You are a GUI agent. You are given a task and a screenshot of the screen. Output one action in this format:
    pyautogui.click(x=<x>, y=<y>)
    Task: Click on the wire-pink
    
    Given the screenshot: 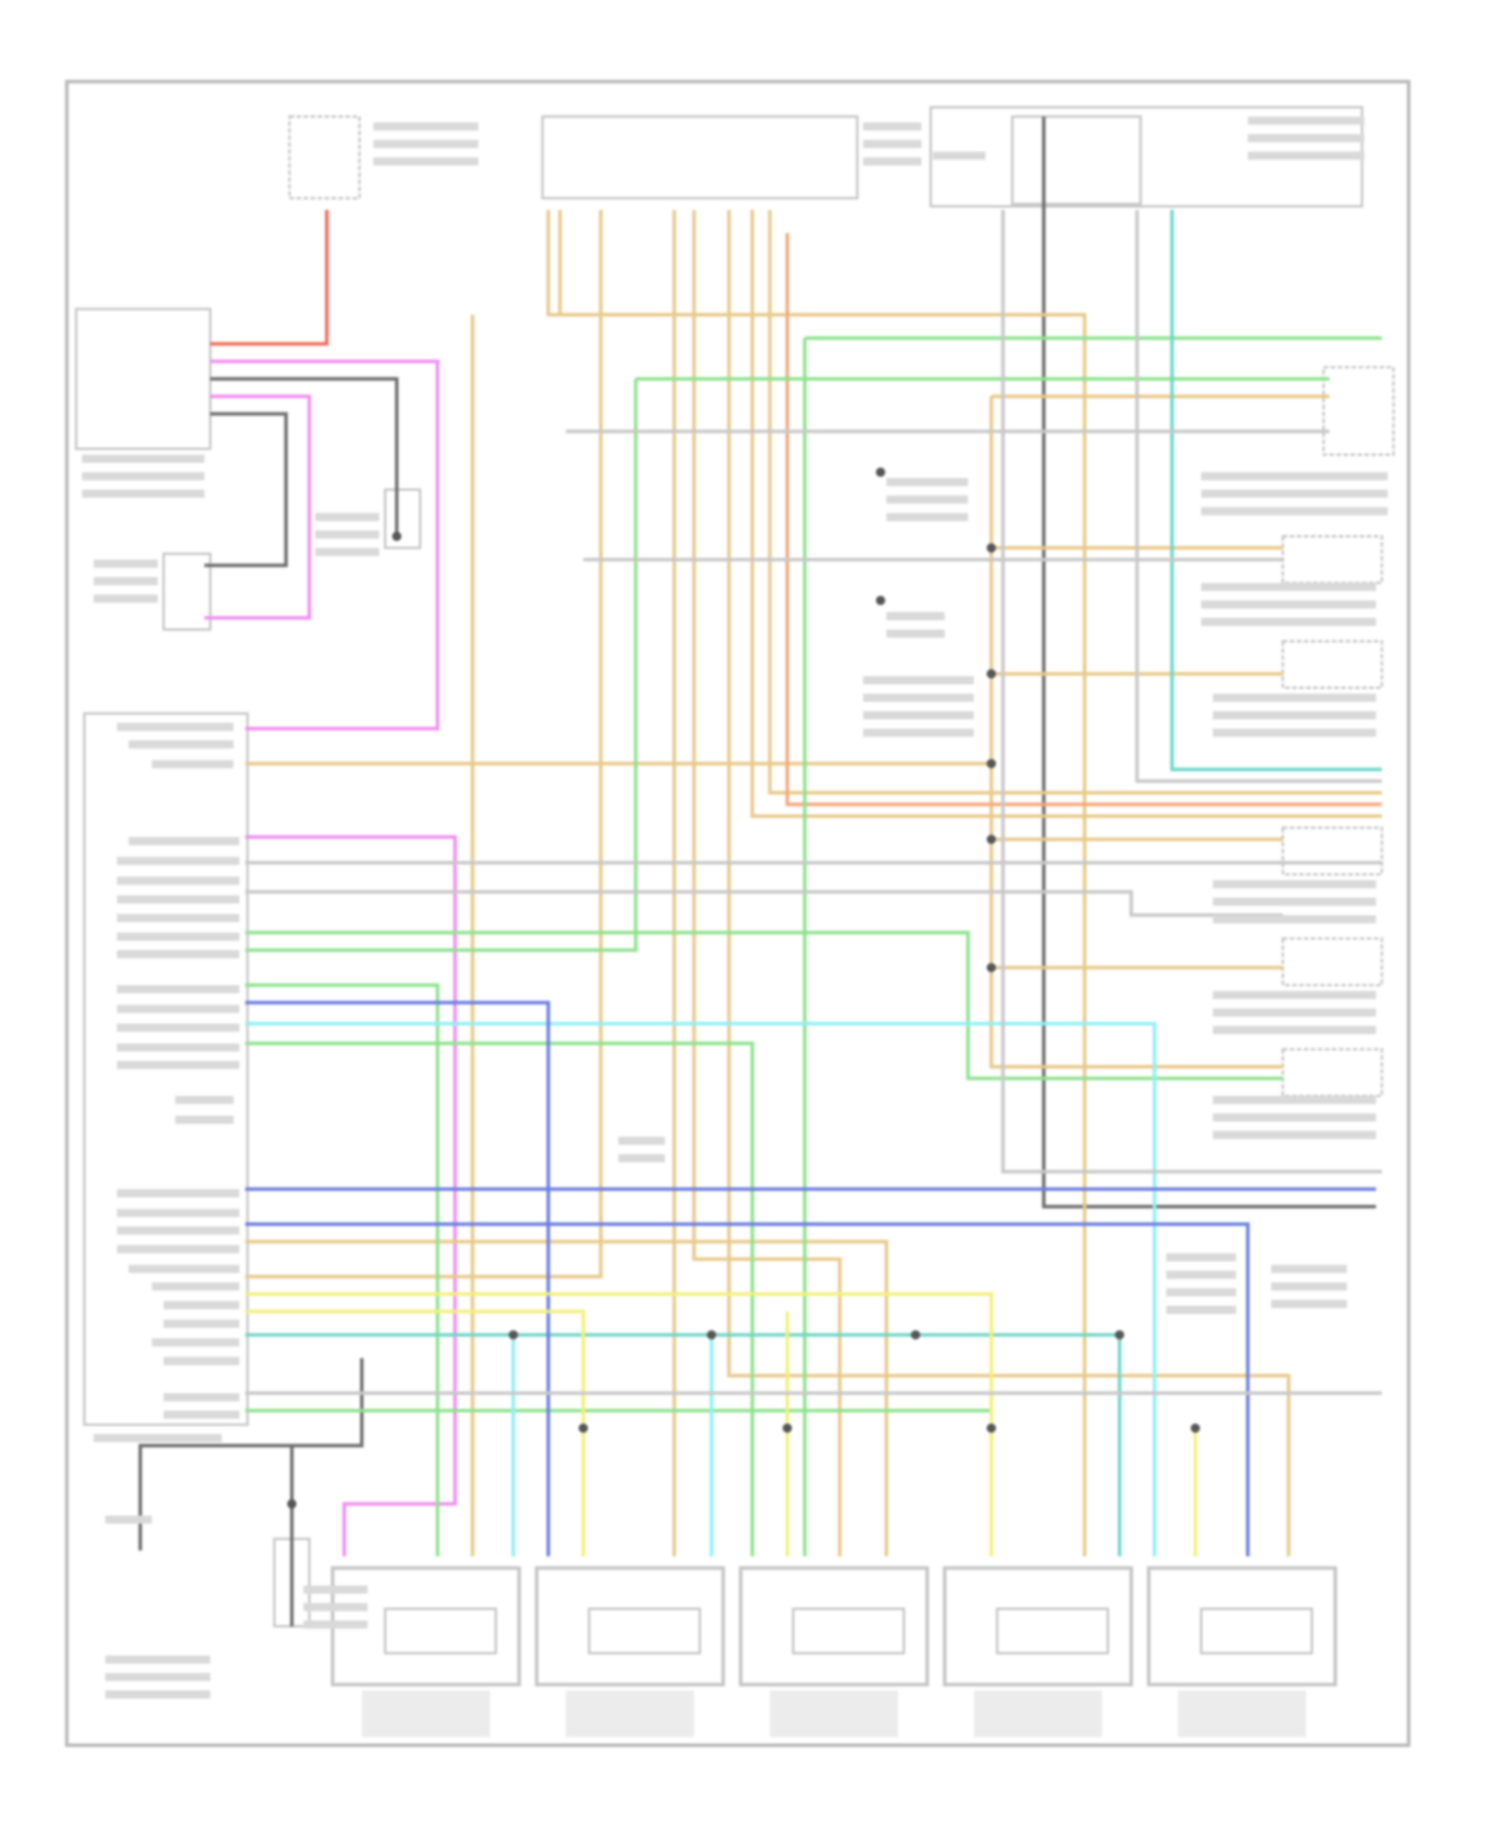 What is the action you would take?
    pyautogui.click(x=351, y=1196)
    